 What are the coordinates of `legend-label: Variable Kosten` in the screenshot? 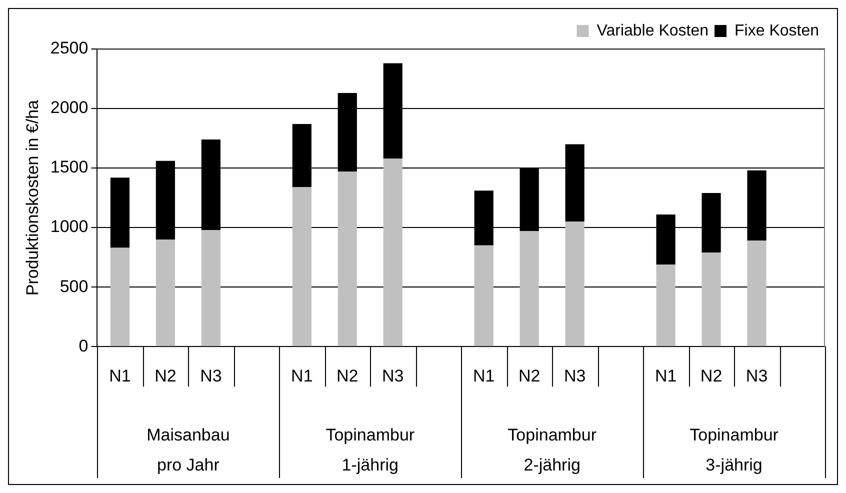 It's located at (652, 31).